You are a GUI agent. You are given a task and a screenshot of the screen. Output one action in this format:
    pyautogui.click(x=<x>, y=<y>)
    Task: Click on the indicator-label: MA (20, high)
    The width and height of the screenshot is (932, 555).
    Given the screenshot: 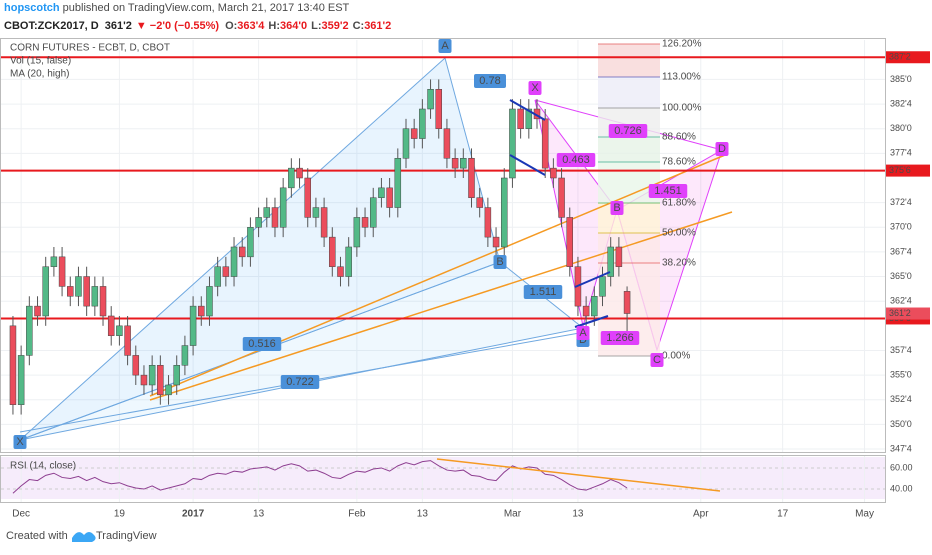 What is the action you would take?
    pyautogui.click(x=39, y=74)
    